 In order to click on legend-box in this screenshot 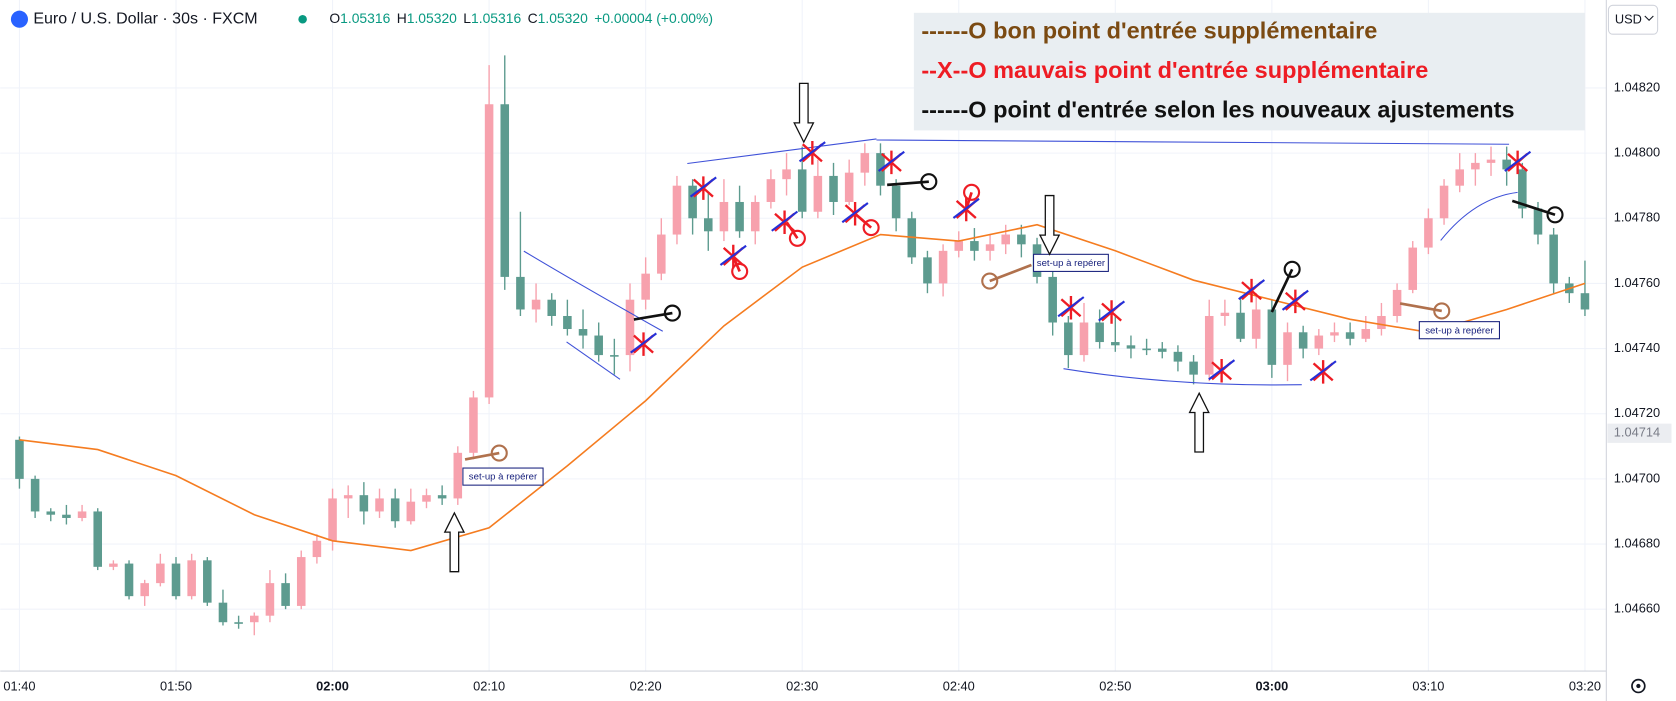, I will do `click(1249, 71)`.